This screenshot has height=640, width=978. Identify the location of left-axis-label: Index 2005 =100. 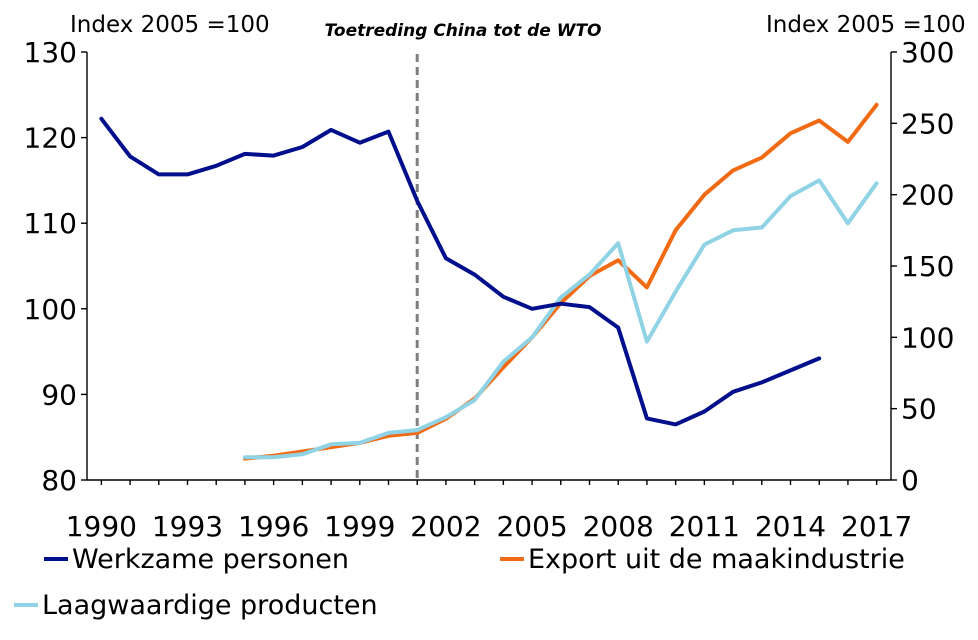
(170, 25).